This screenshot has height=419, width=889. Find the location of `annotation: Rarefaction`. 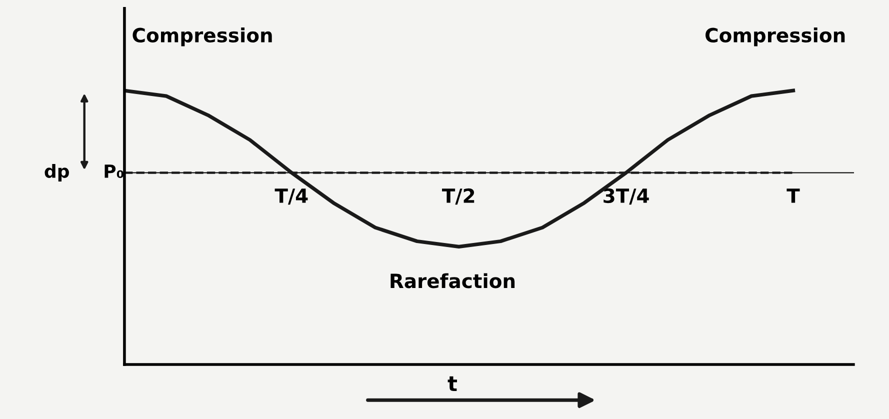

annotation: Rarefaction is located at coordinates (452, 280).